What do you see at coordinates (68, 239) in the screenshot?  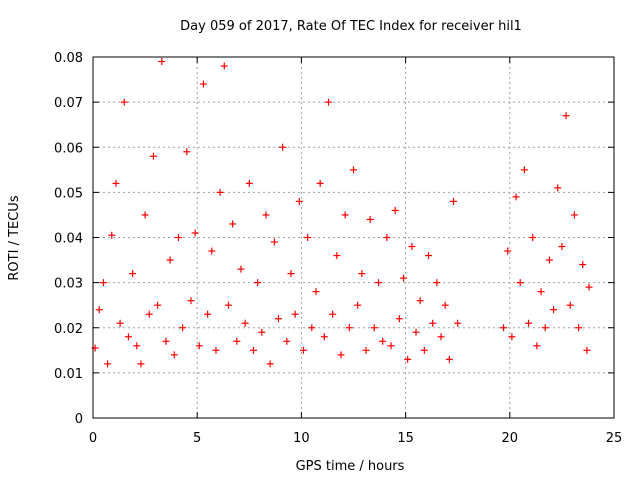 I see `y-tick-label: 0.04` at bounding box center [68, 239].